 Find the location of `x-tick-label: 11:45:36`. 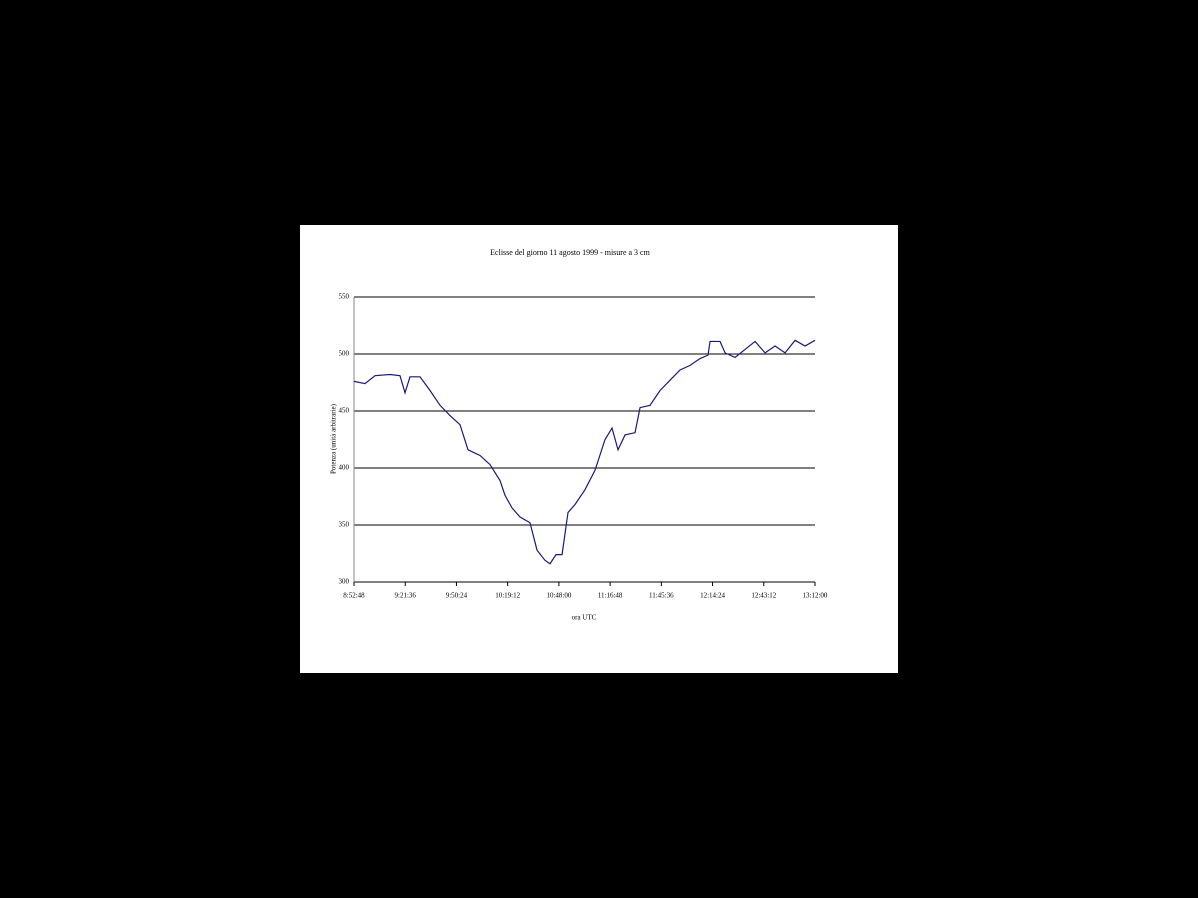

x-tick-label: 11:45:36 is located at coordinates (661, 596).